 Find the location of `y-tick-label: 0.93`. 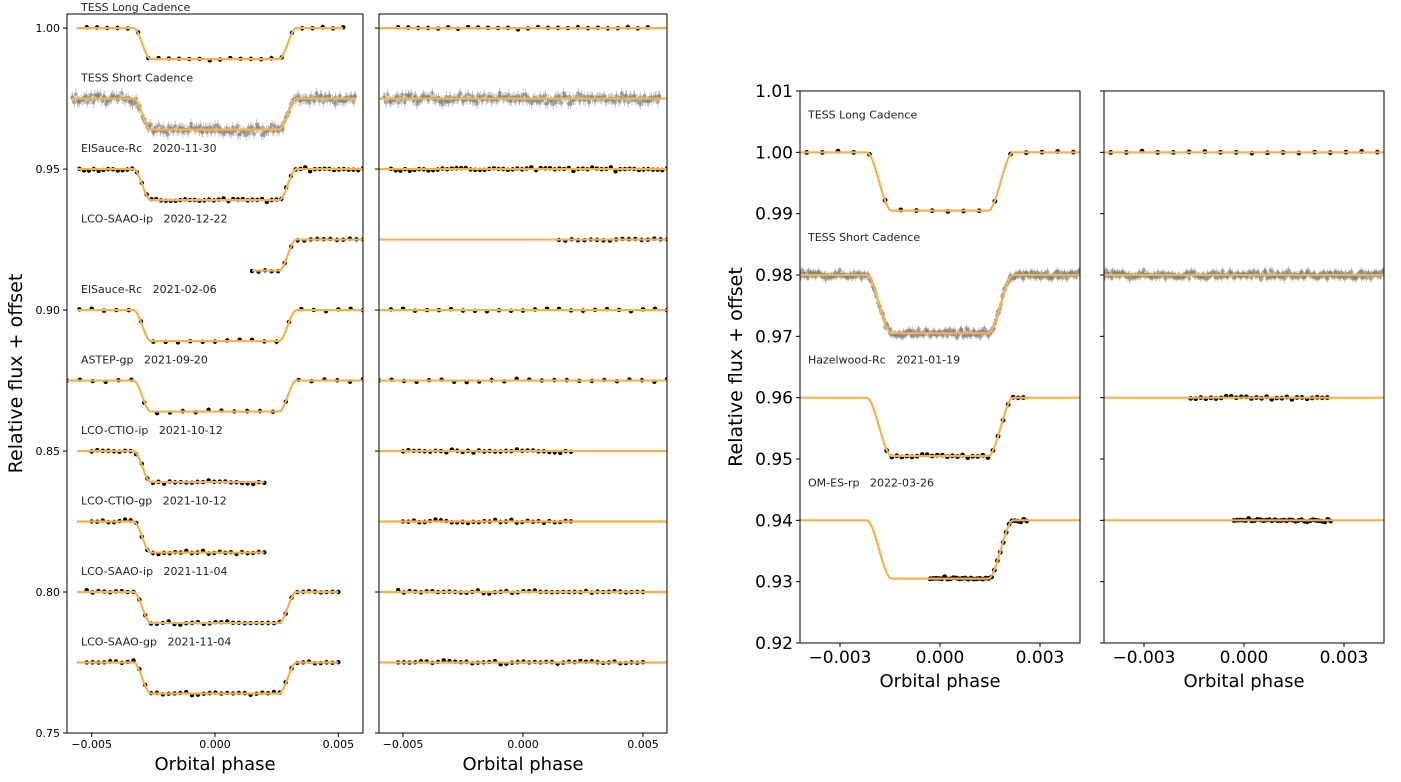

y-tick-label: 0.93 is located at coordinates (774, 583).